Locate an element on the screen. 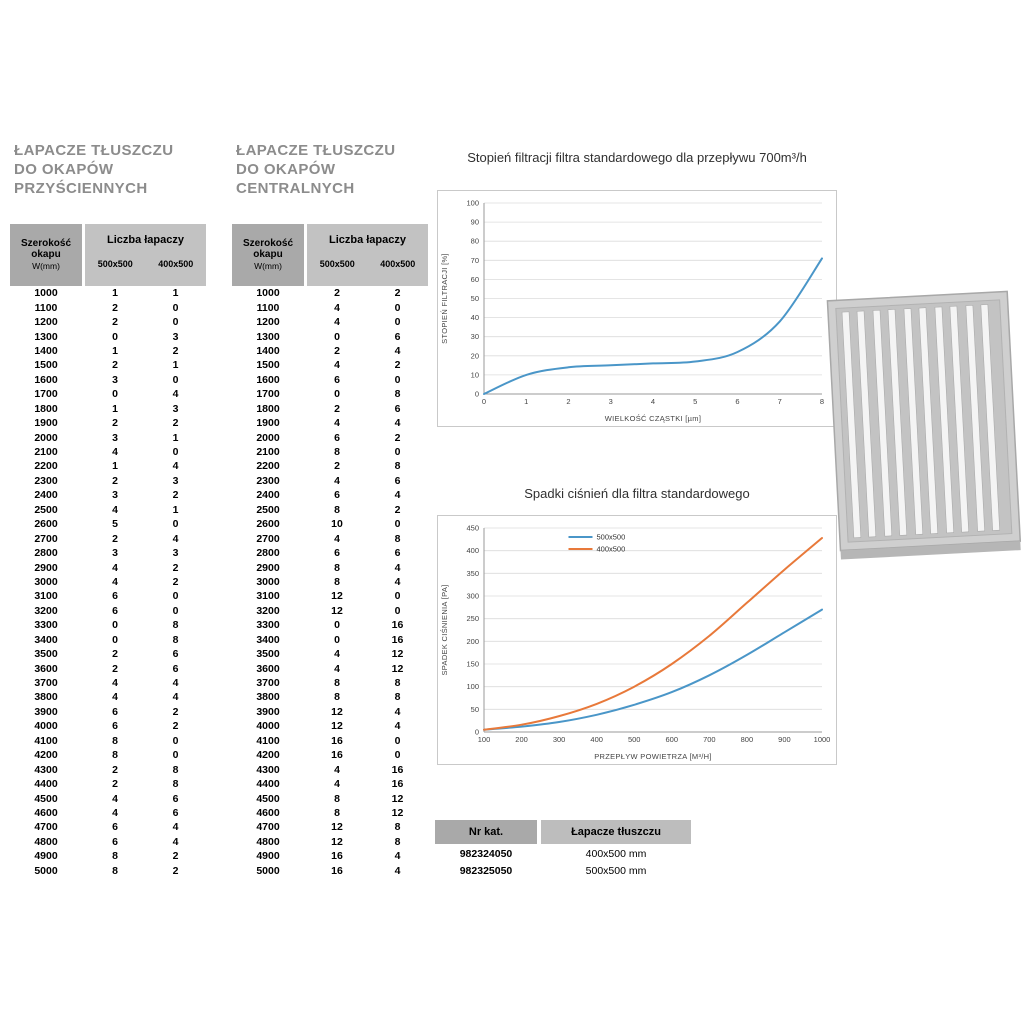 The width and height of the screenshot is (1024, 1024). series-line-filtracja is located at coordinates (653, 326).